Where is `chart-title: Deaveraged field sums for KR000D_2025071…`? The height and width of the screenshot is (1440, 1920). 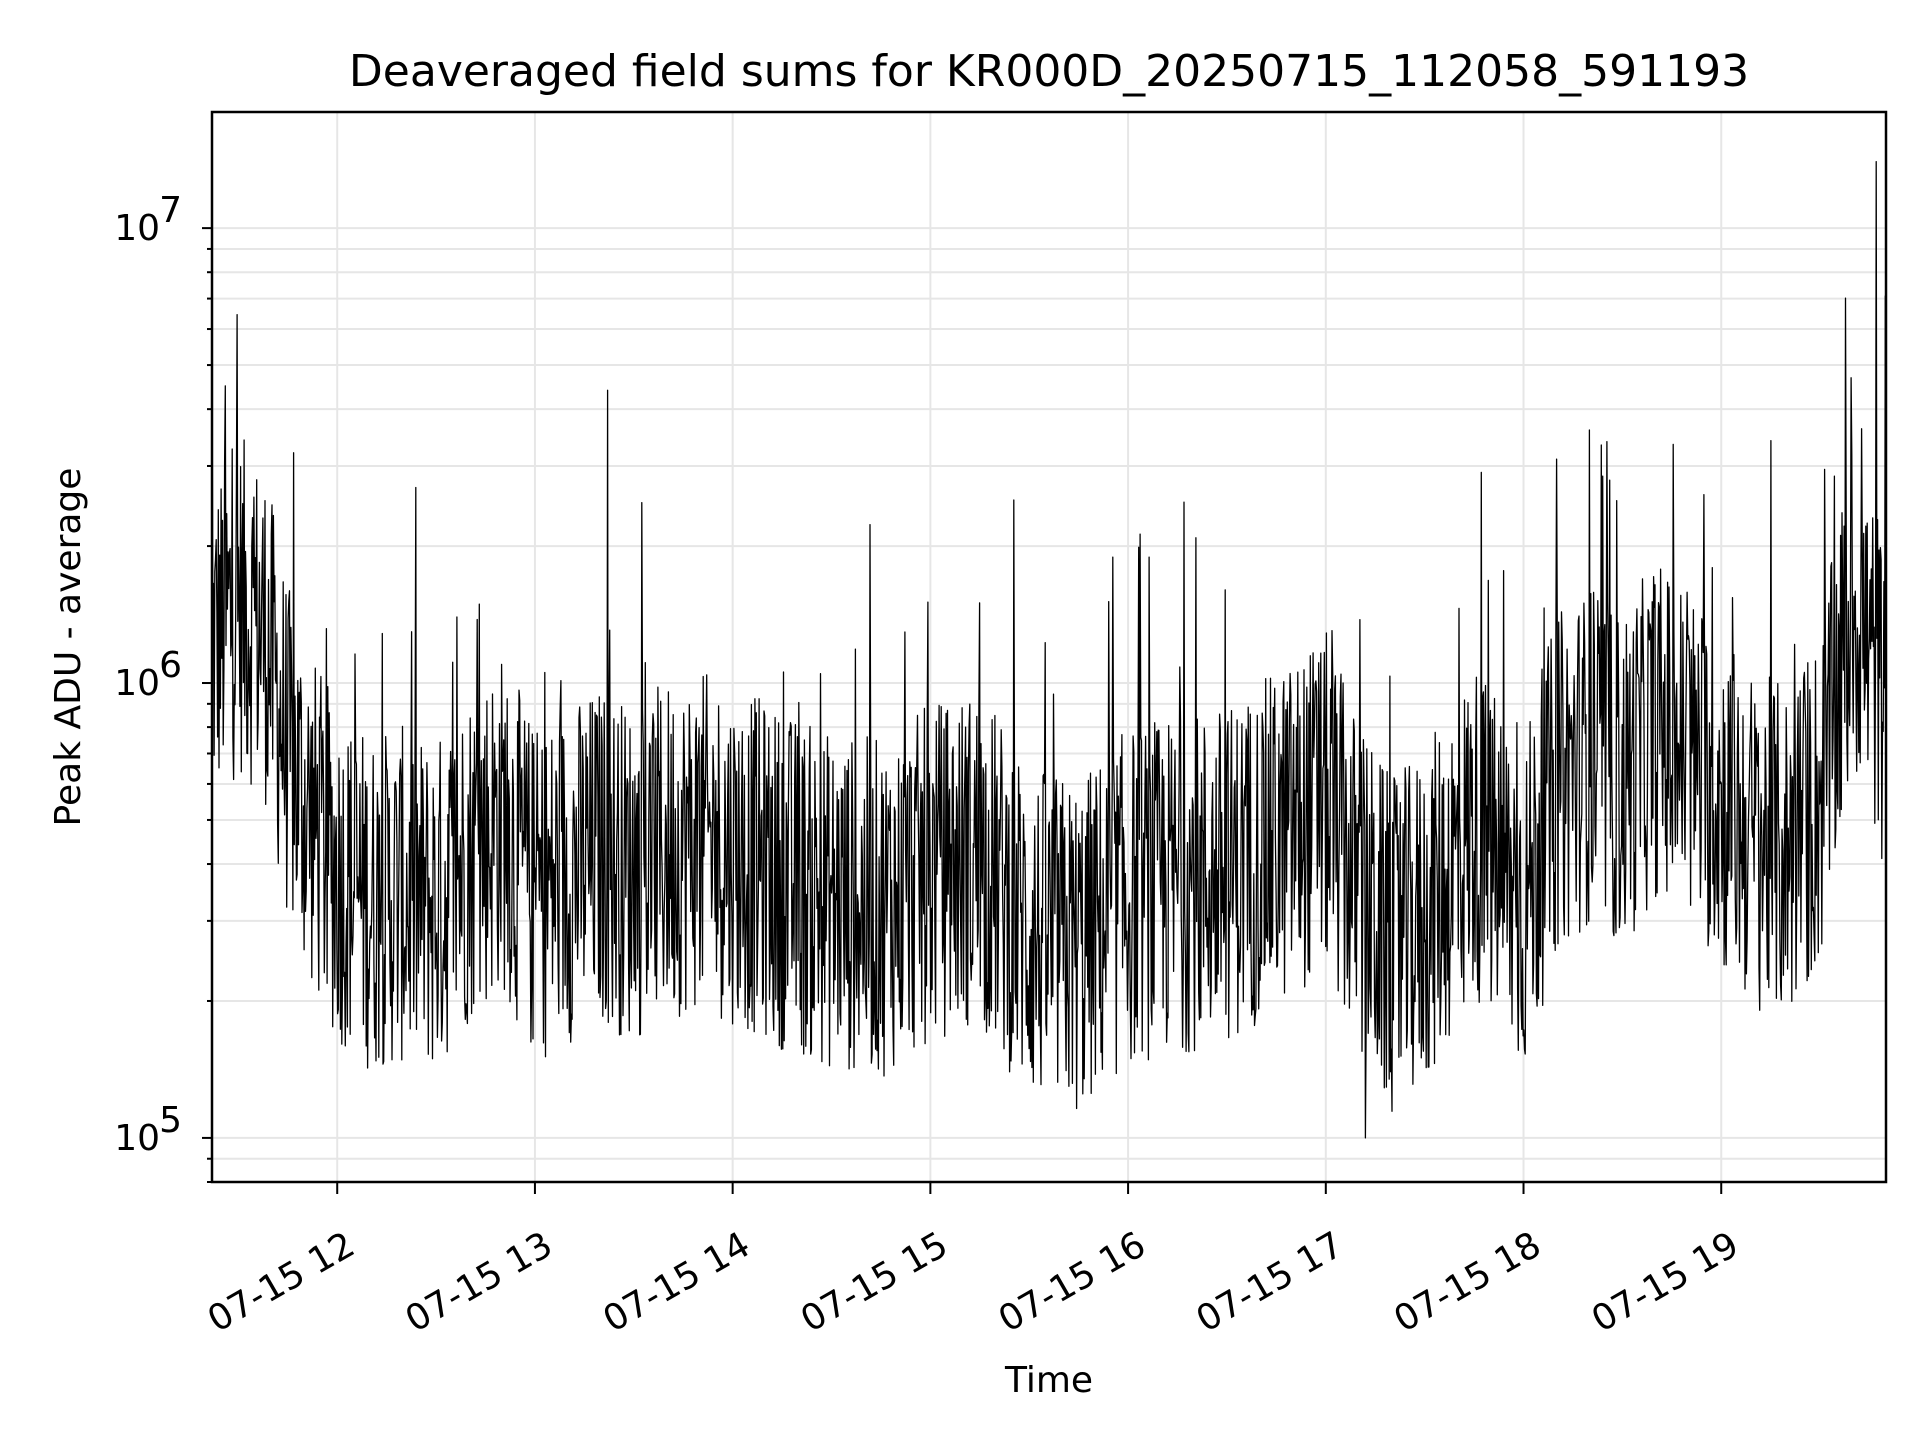
chart-title: Deaveraged field sums for KR000D_2025071… is located at coordinates (1049, 71).